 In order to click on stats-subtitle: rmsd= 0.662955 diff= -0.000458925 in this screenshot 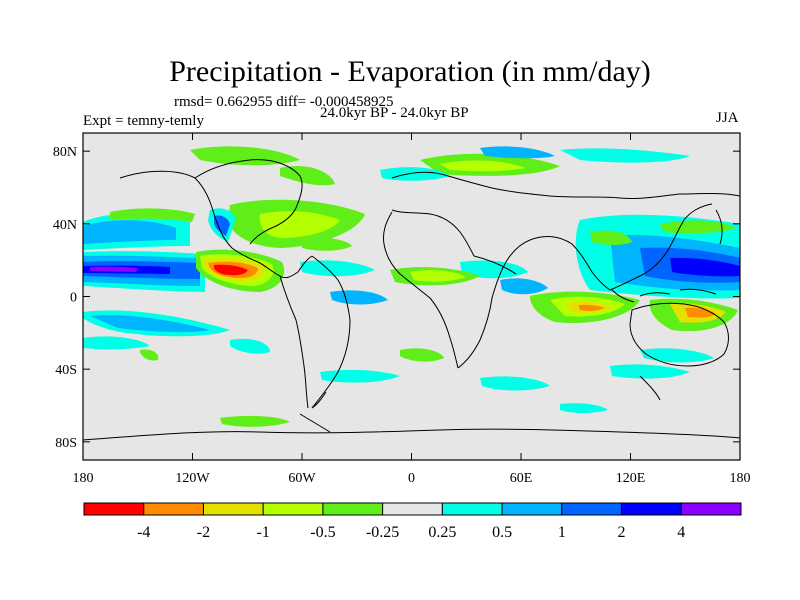, I will do `click(284, 102)`.